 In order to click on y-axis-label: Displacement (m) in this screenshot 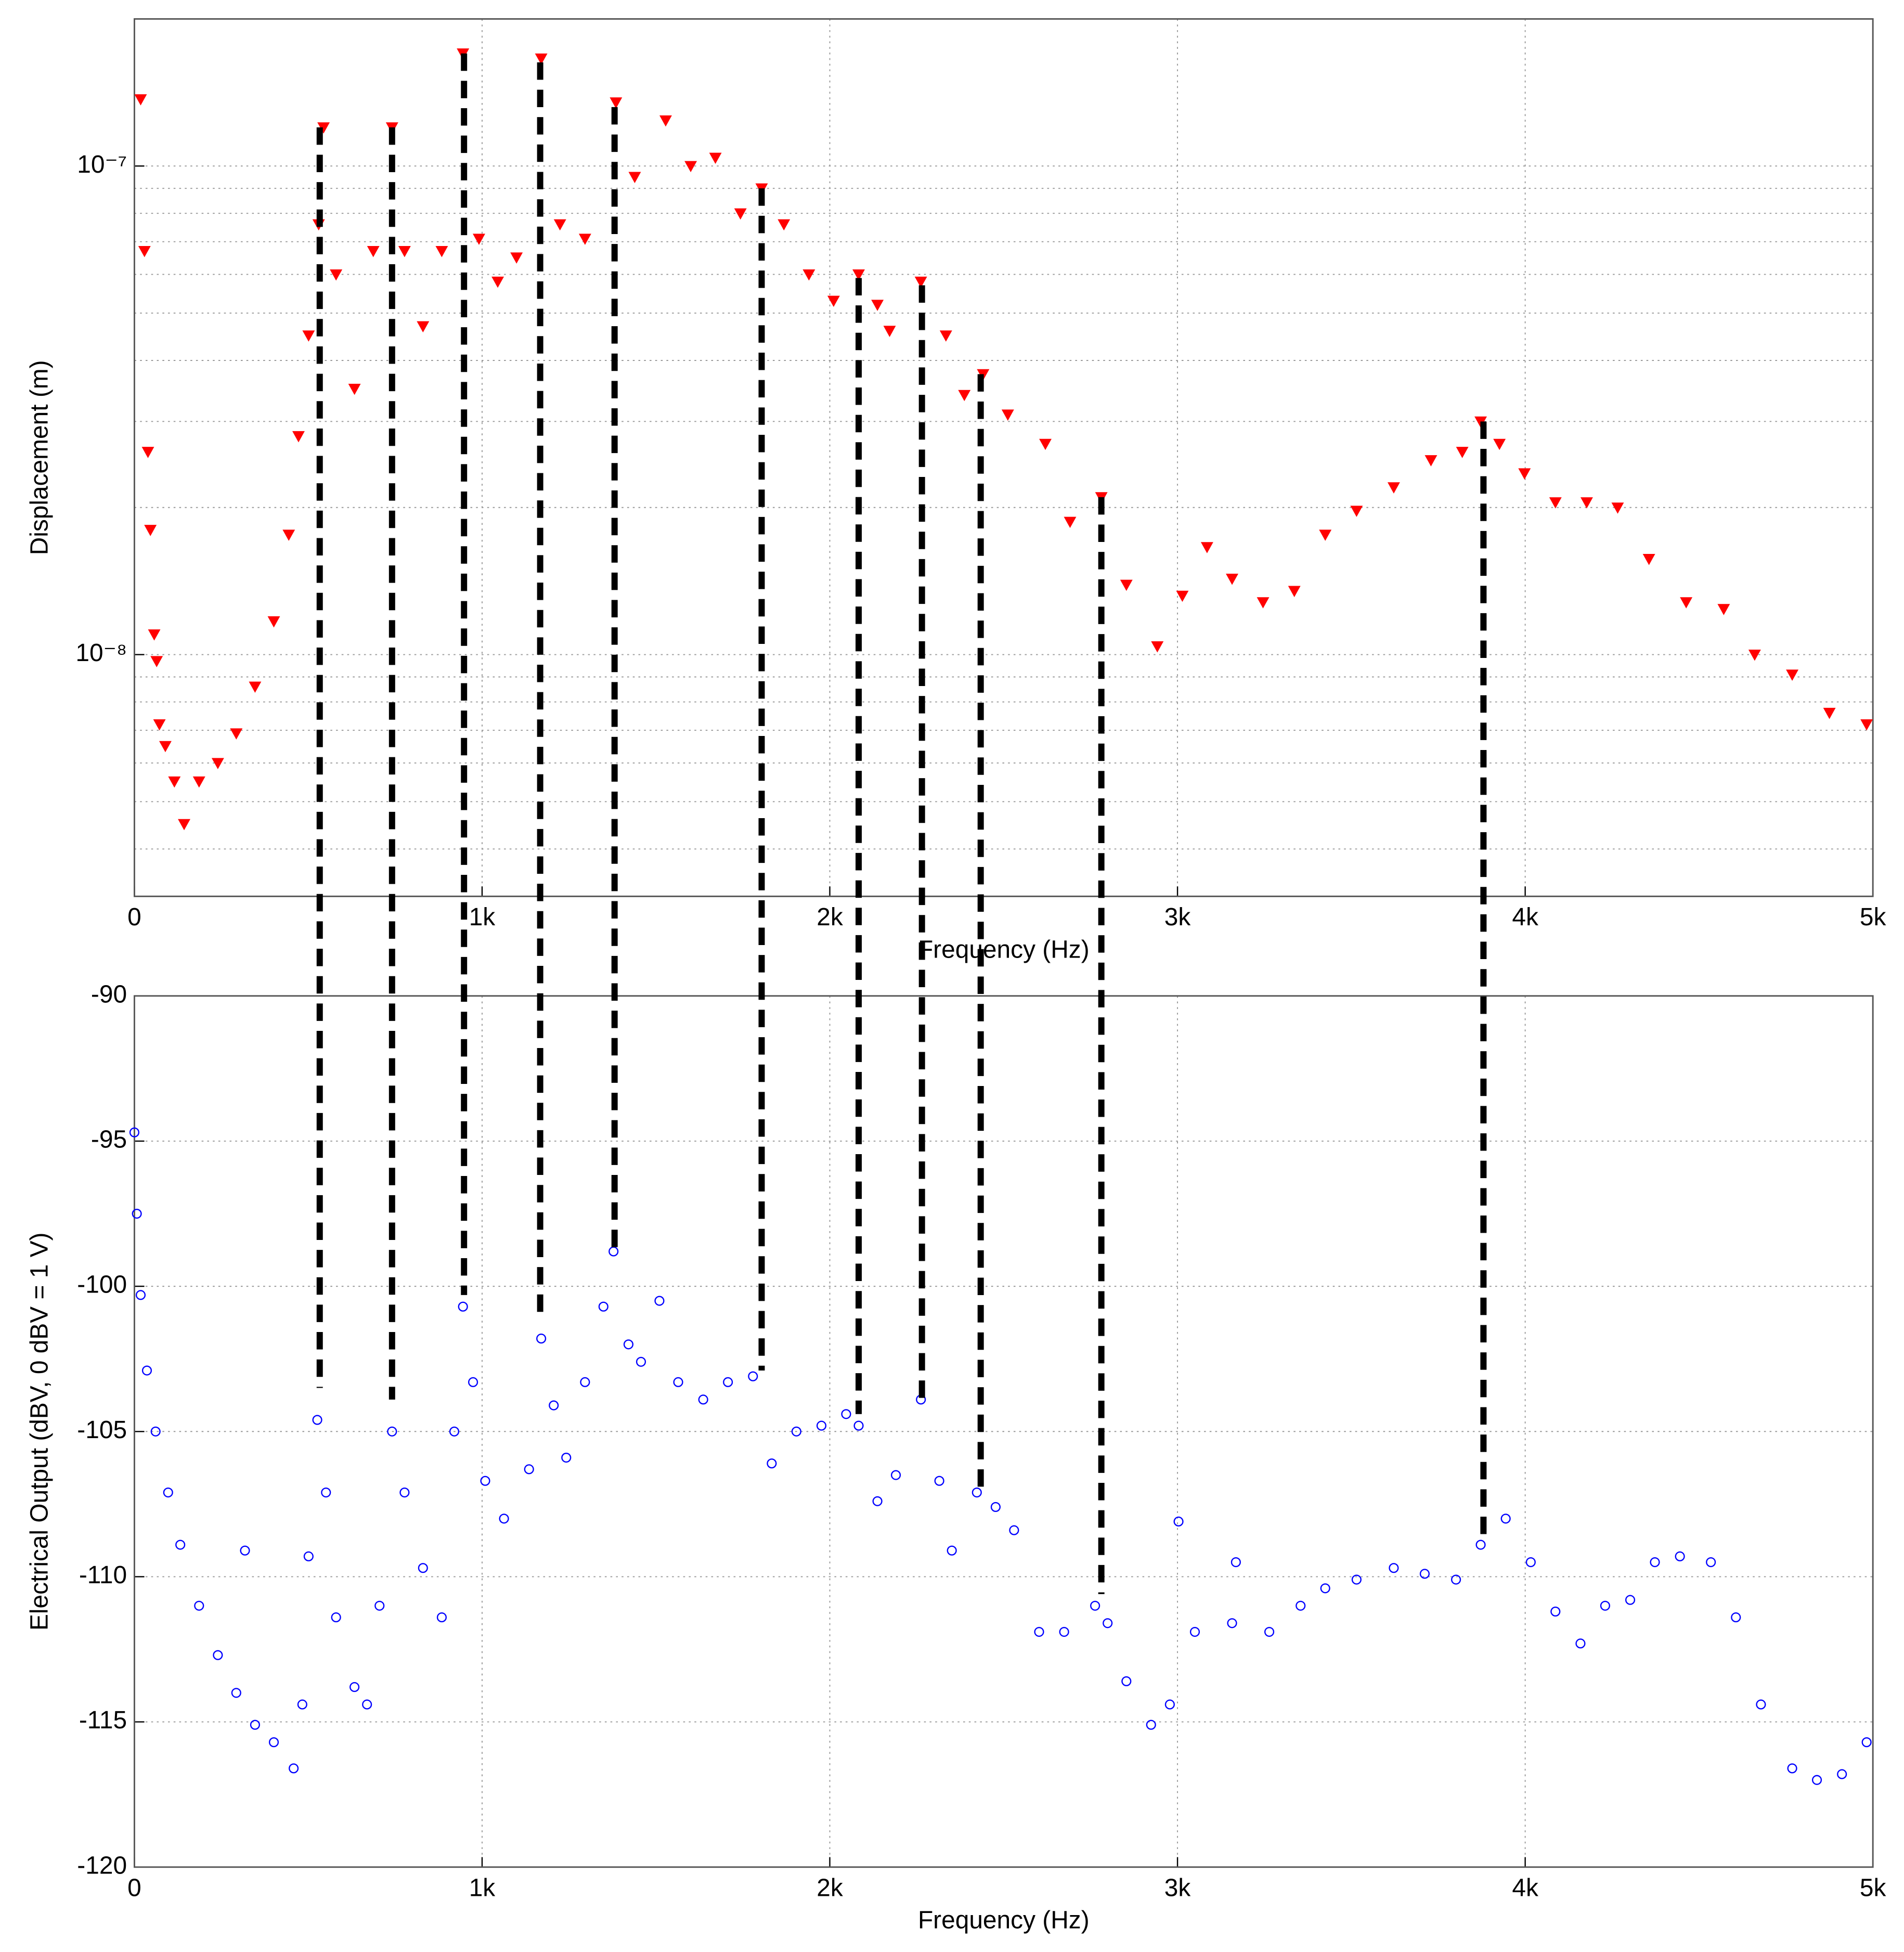, I will do `click(40, 457)`.